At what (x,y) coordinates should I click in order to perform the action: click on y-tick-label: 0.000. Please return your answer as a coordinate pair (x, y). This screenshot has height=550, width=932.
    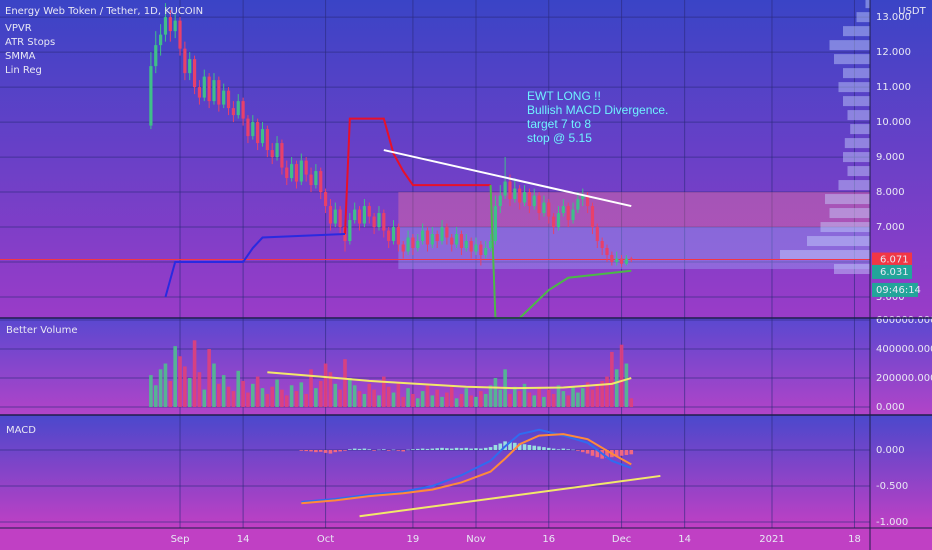
    Looking at the image, I should click on (890, 450).